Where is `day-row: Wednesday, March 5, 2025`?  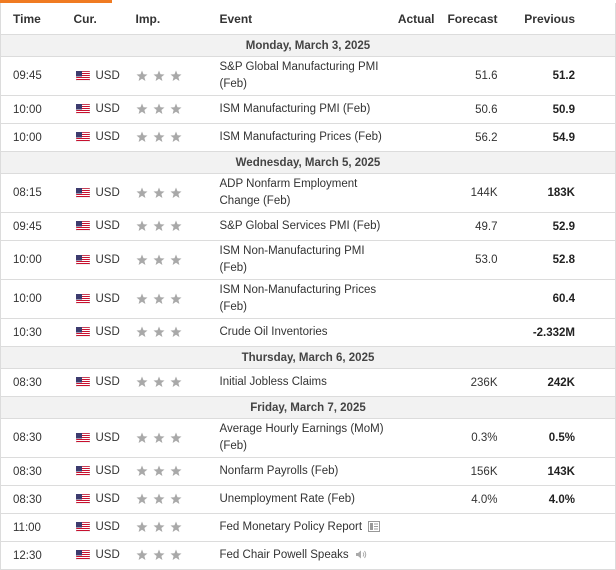 day-row: Wednesday, March 5, 2025 is located at coordinates (308, 162).